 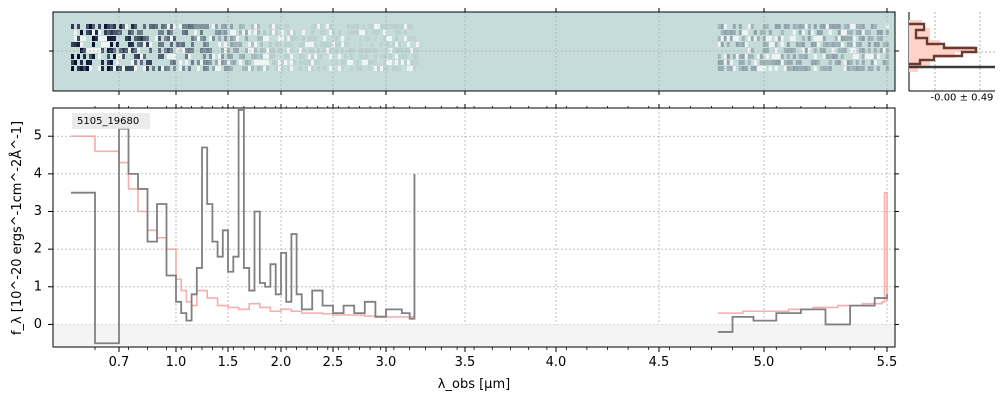 I want to click on y-tick-labels: 0 1 2 3 4 5, so click(x=38, y=230).